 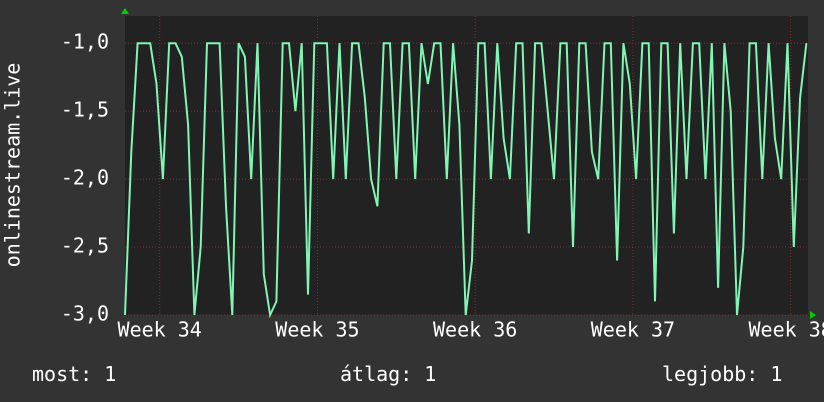 What do you see at coordinates (786, 330) in the screenshot?
I see `x-tick-label: Week 38` at bounding box center [786, 330].